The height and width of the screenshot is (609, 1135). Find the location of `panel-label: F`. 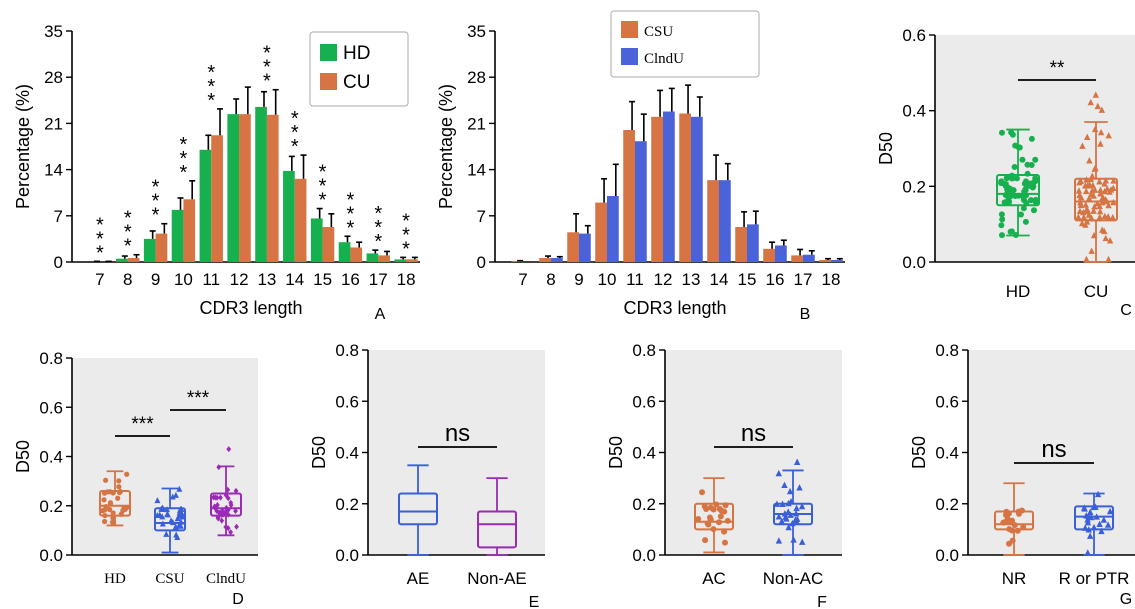

panel-label: F is located at coordinates (822, 601).